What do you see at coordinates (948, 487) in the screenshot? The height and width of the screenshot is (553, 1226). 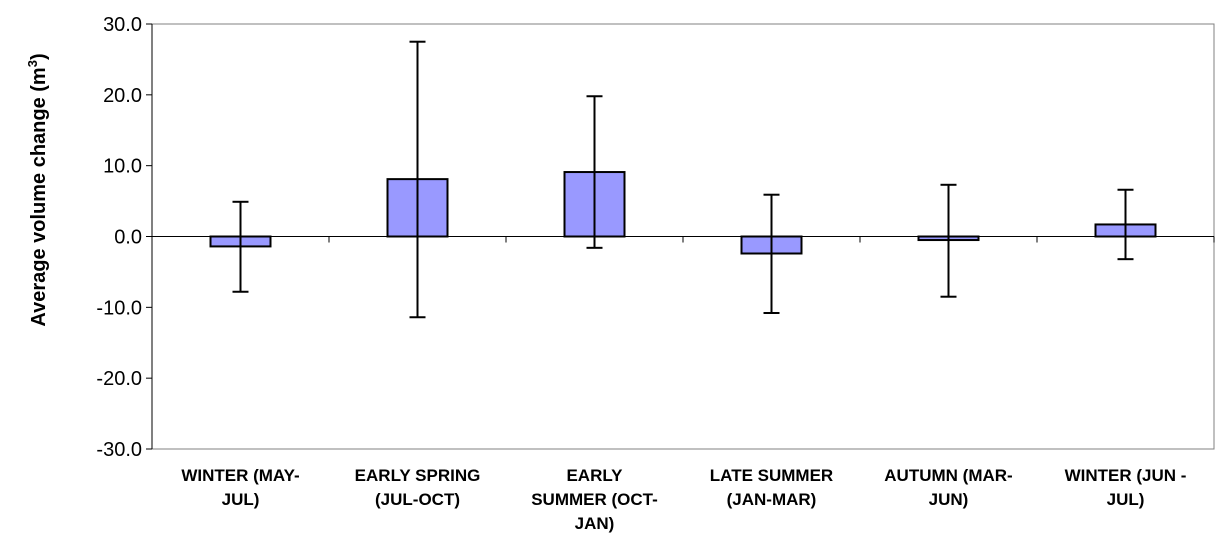 I see `category-label: AUTUMN (MAR-JUN)` at bounding box center [948, 487].